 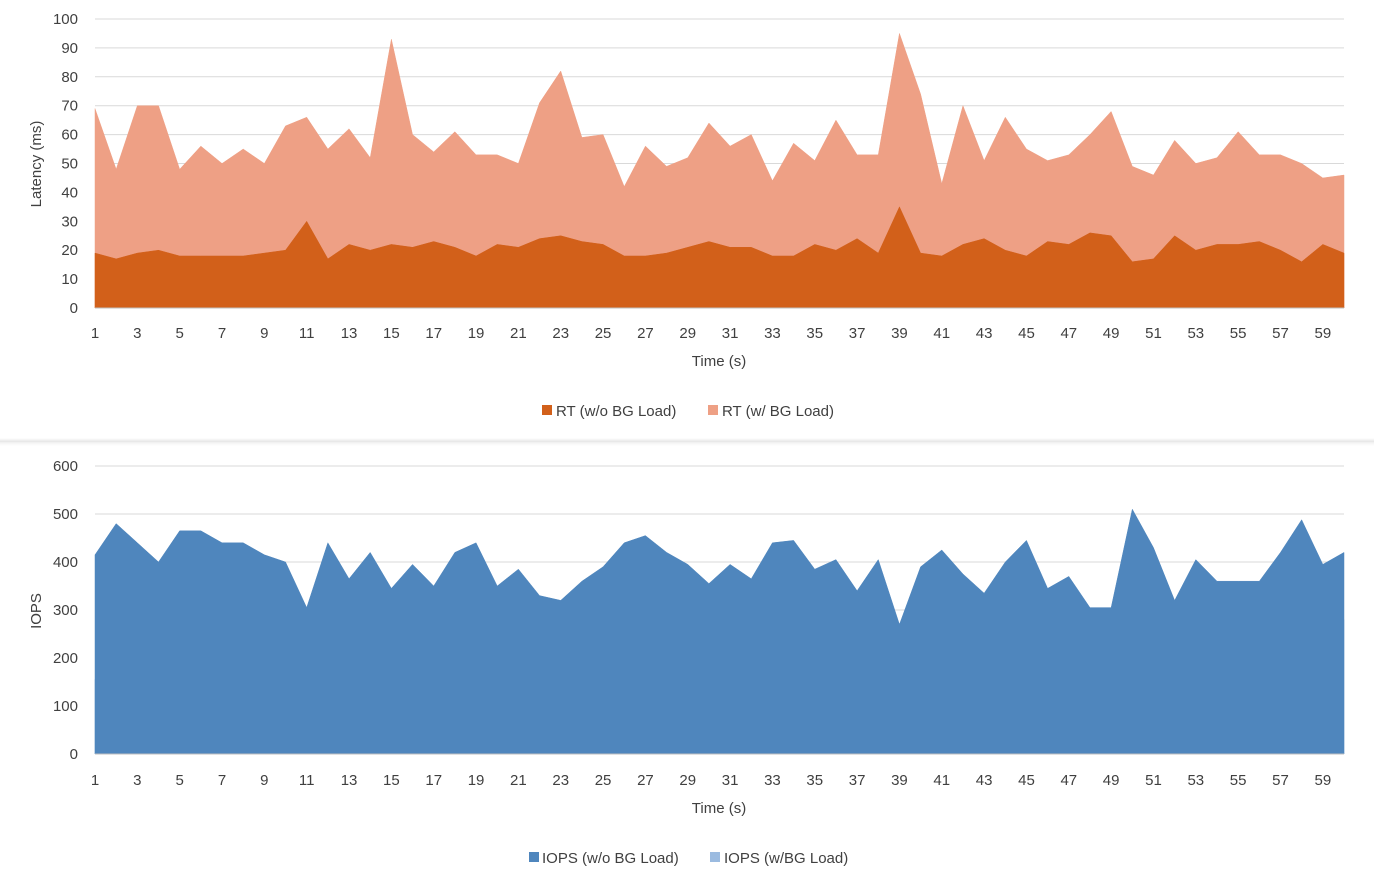 What do you see at coordinates (69, 164) in the screenshot?
I see `latency-y-tick-label: 50` at bounding box center [69, 164].